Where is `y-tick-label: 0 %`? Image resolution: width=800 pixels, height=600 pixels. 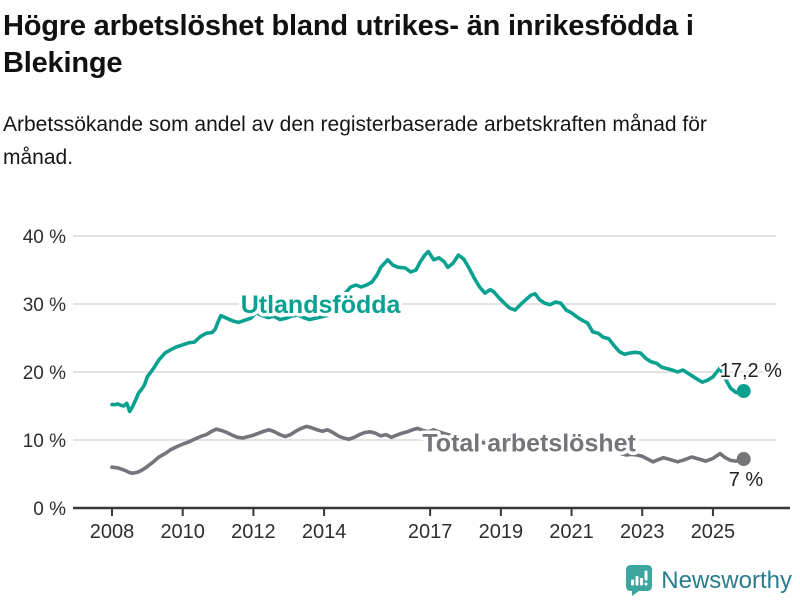 y-tick-label: 0 % is located at coordinates (49, 509).